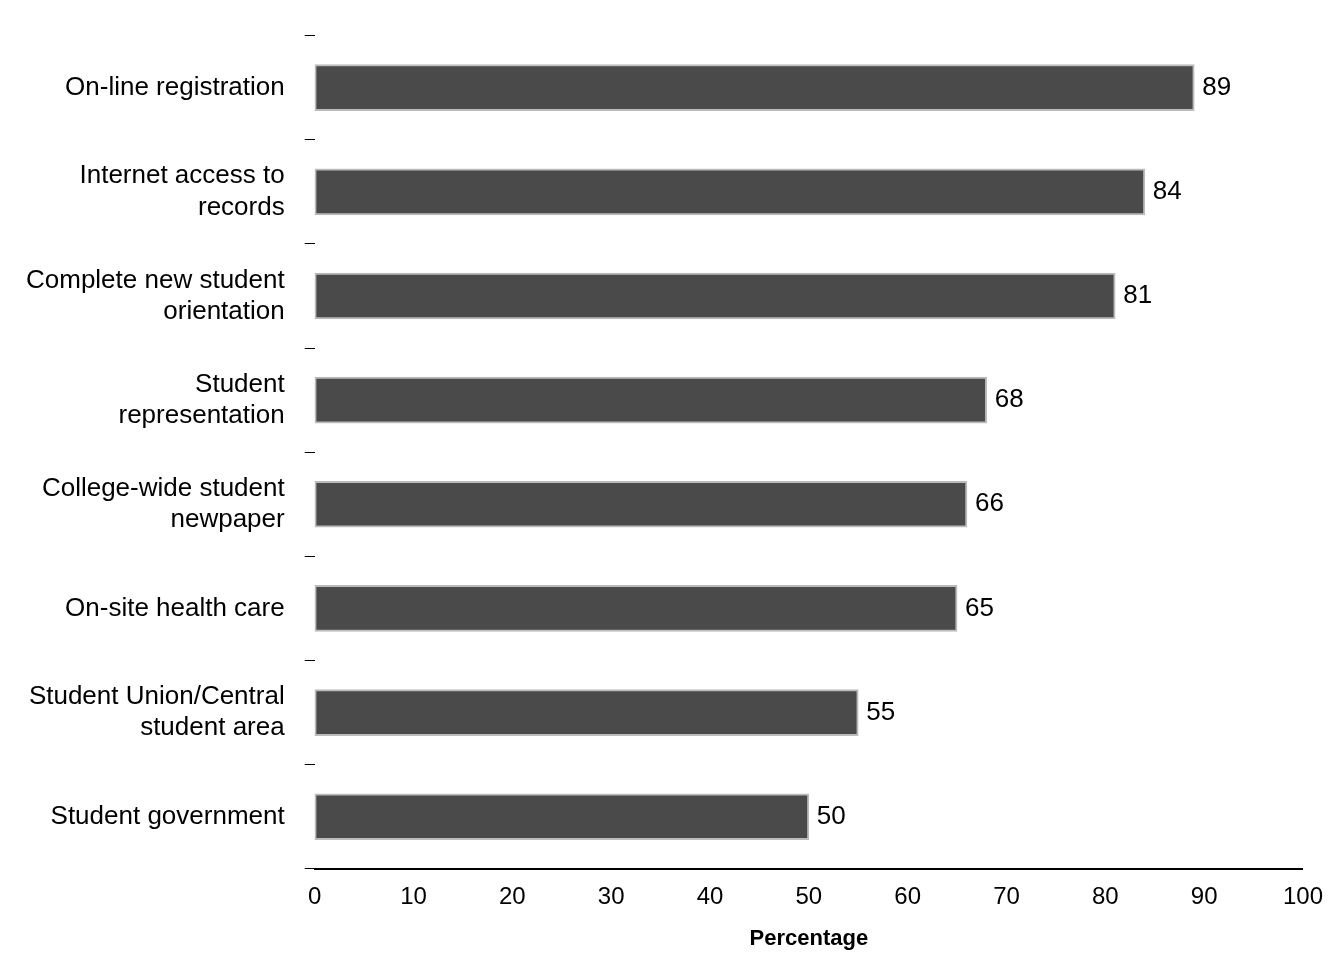 Image resolution: width=1337 pixels, height=956 pixels. What do you see at coordinates (512, 895) in the screenshot?
I see `x-tick-label: 20` at bounding box center [512, 895].